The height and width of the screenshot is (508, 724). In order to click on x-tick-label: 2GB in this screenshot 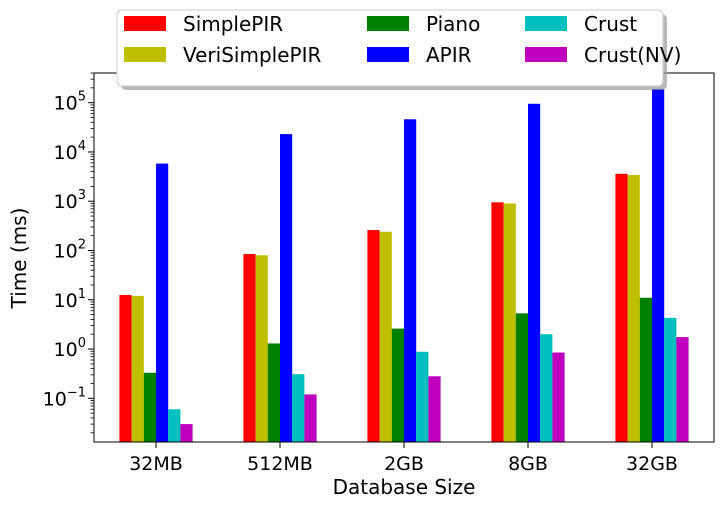, I will do `click(404, 464)`.